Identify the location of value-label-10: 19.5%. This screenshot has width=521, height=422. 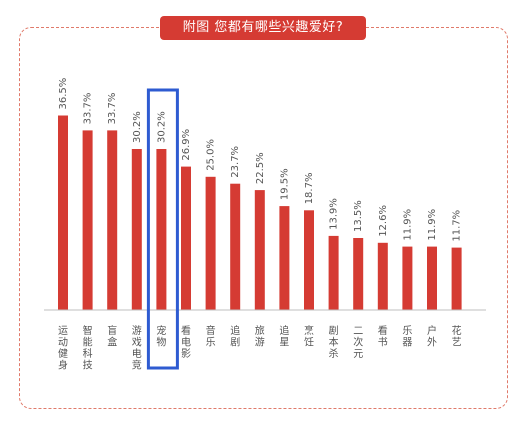
(284, 184).